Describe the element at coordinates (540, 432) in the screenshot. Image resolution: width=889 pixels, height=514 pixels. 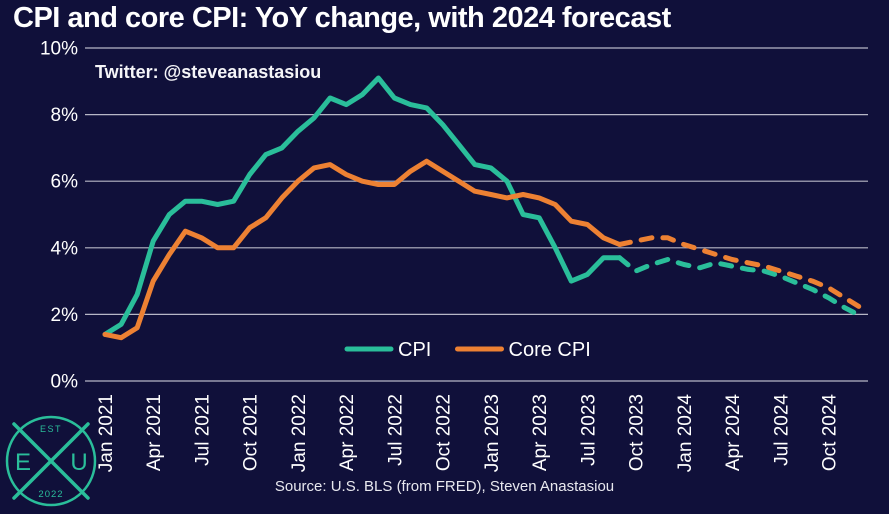
I see `x-tick-label: Apr 2023` at that location.